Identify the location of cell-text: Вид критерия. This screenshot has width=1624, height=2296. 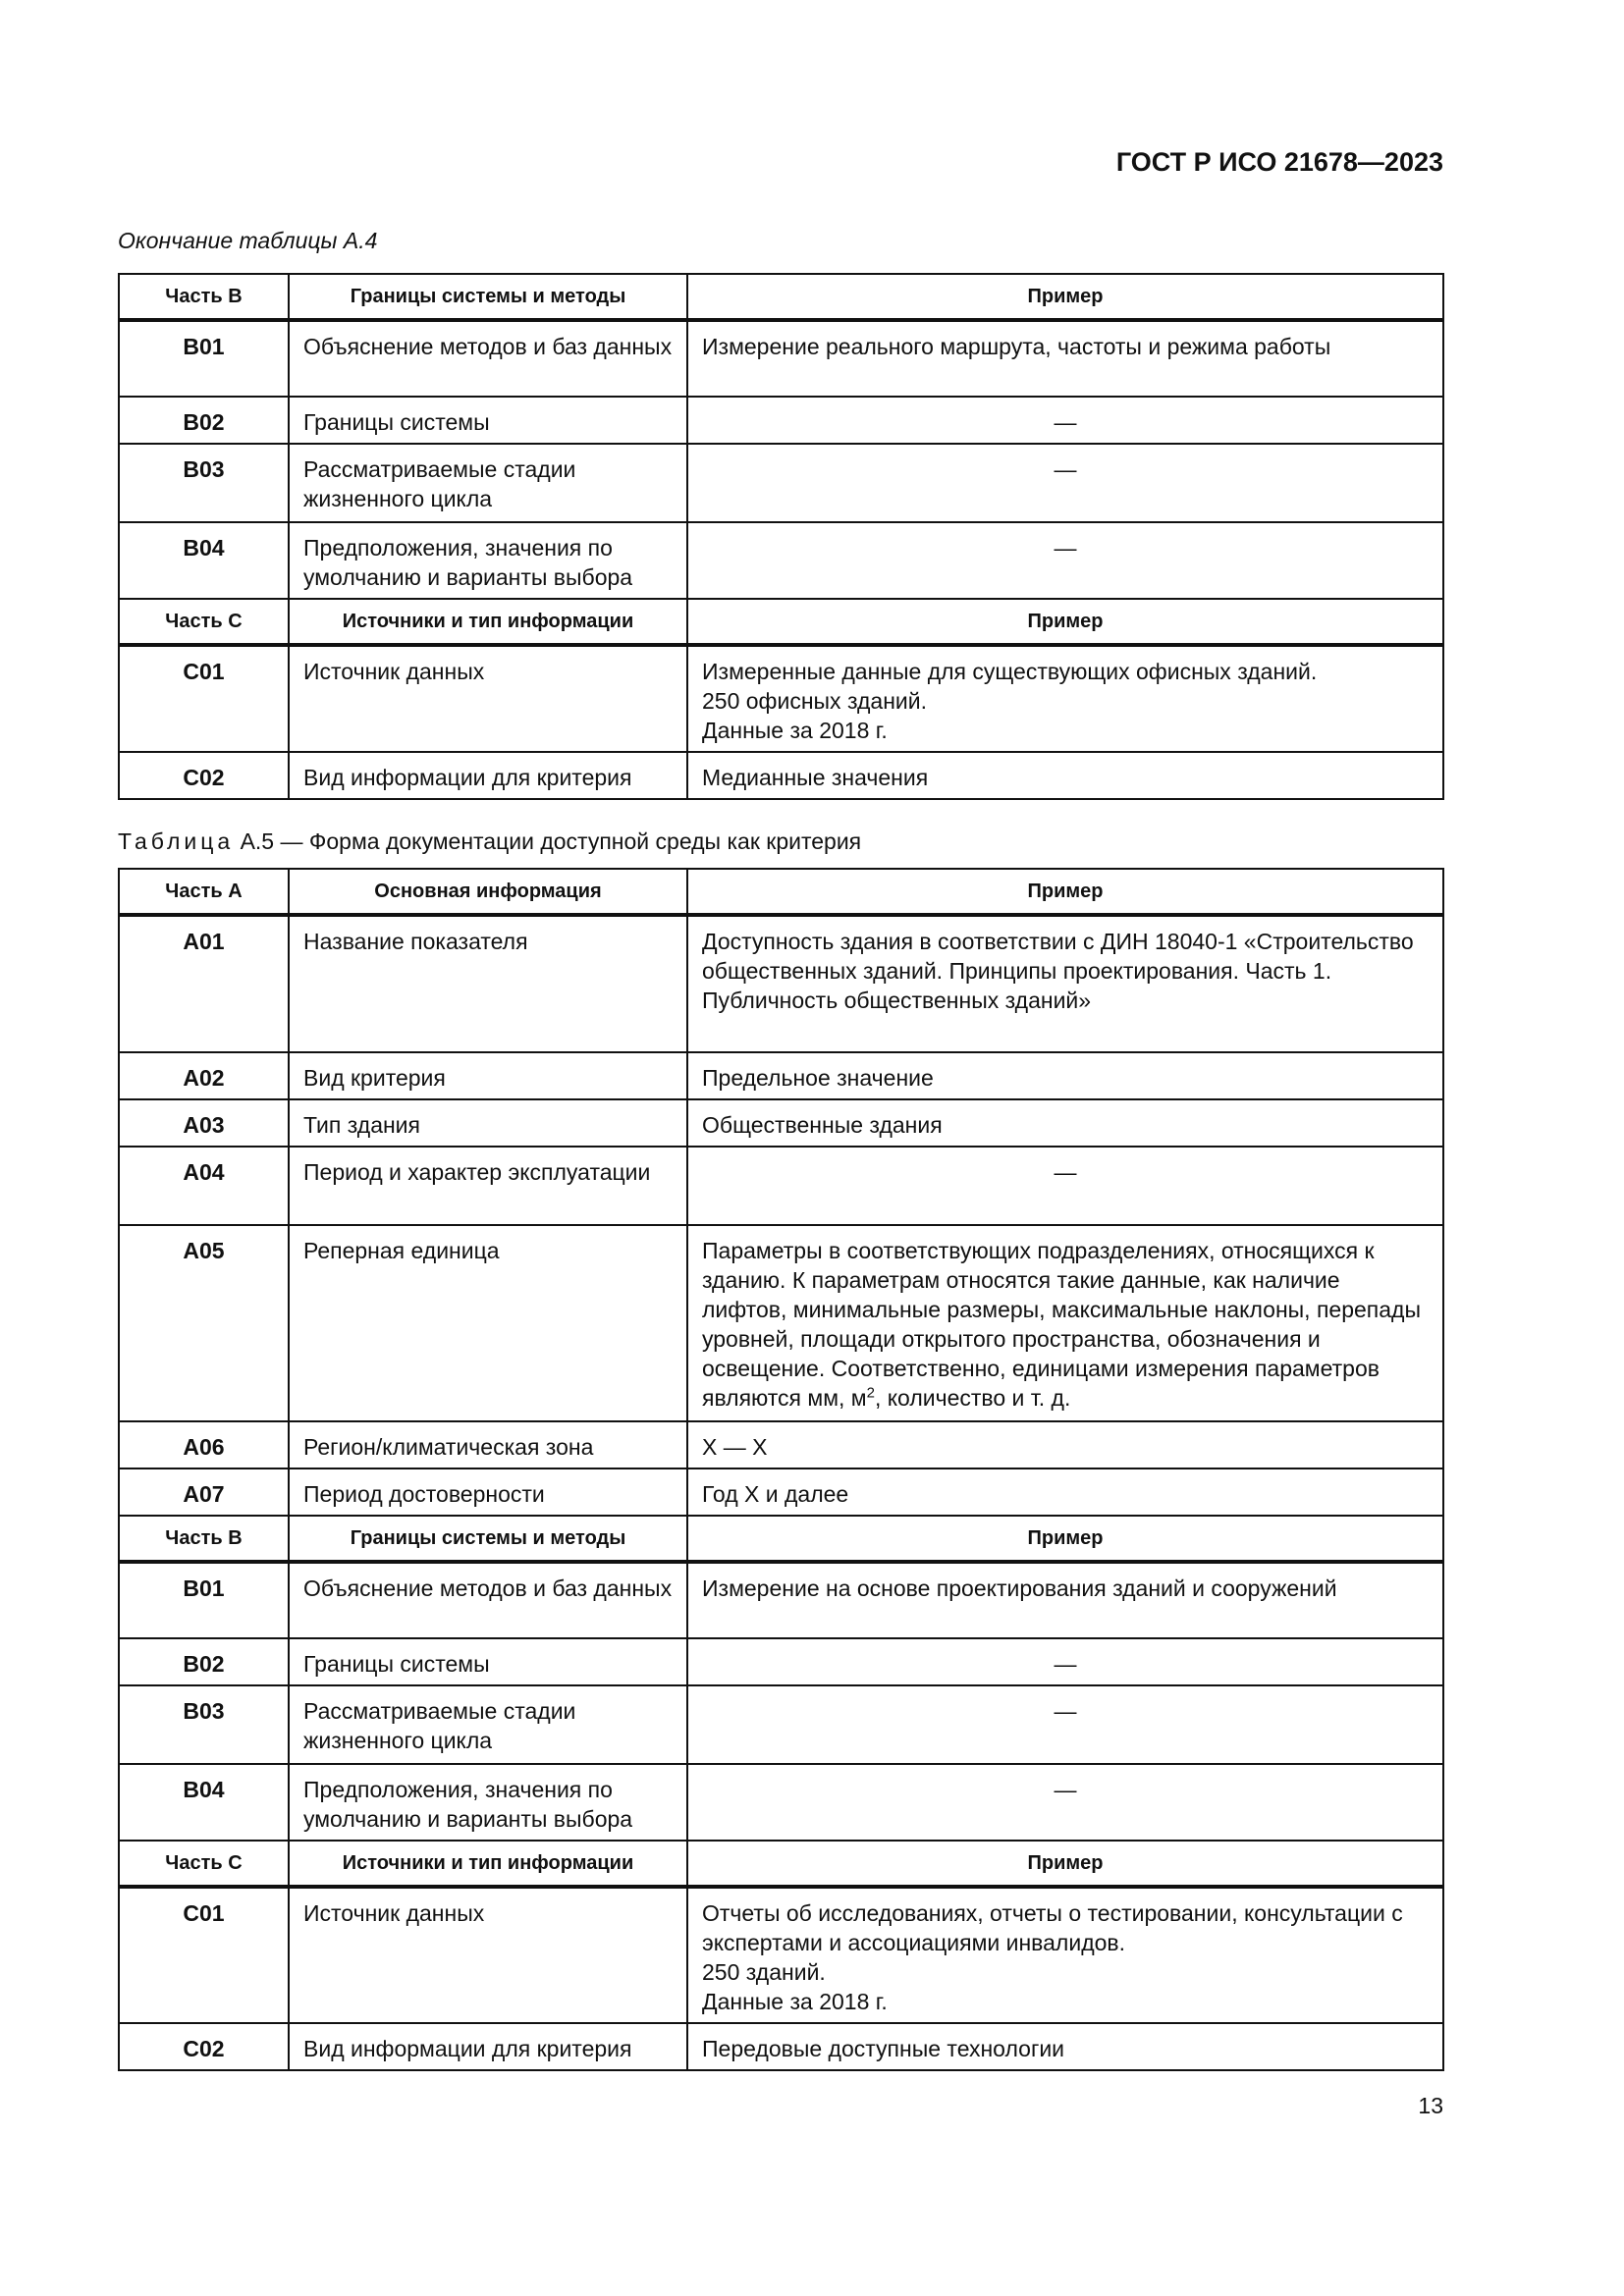
(374, 1078).